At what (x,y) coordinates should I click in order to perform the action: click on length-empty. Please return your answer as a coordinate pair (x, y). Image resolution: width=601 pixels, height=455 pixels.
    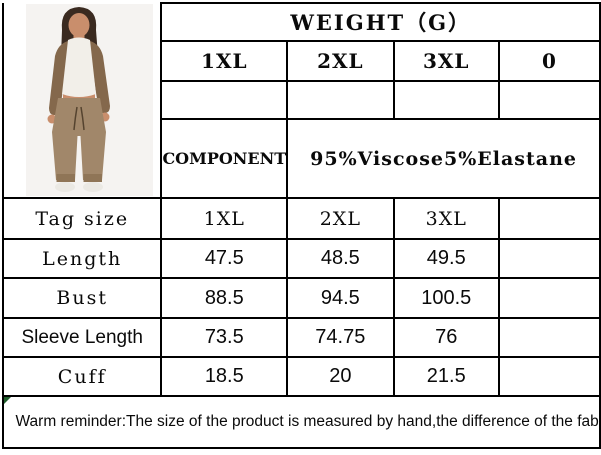
    Looking at the image, I should click on (549, 258).